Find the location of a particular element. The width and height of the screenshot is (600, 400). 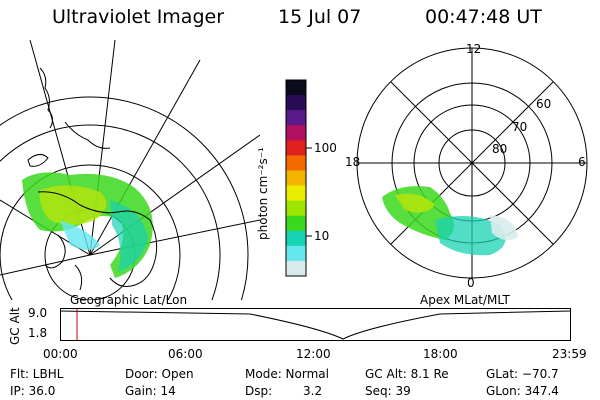

timeline-x-tick: 18:00 is located at coordinates (440, 354).